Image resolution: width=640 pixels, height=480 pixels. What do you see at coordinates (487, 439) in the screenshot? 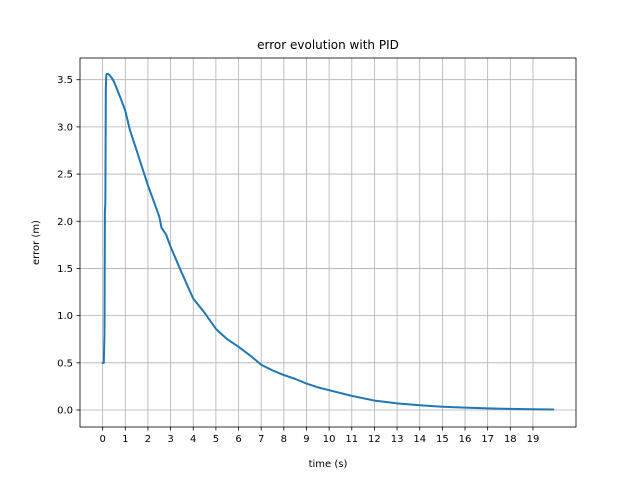
I see `x-tick-label: 17` at bounding box center [487, 439].